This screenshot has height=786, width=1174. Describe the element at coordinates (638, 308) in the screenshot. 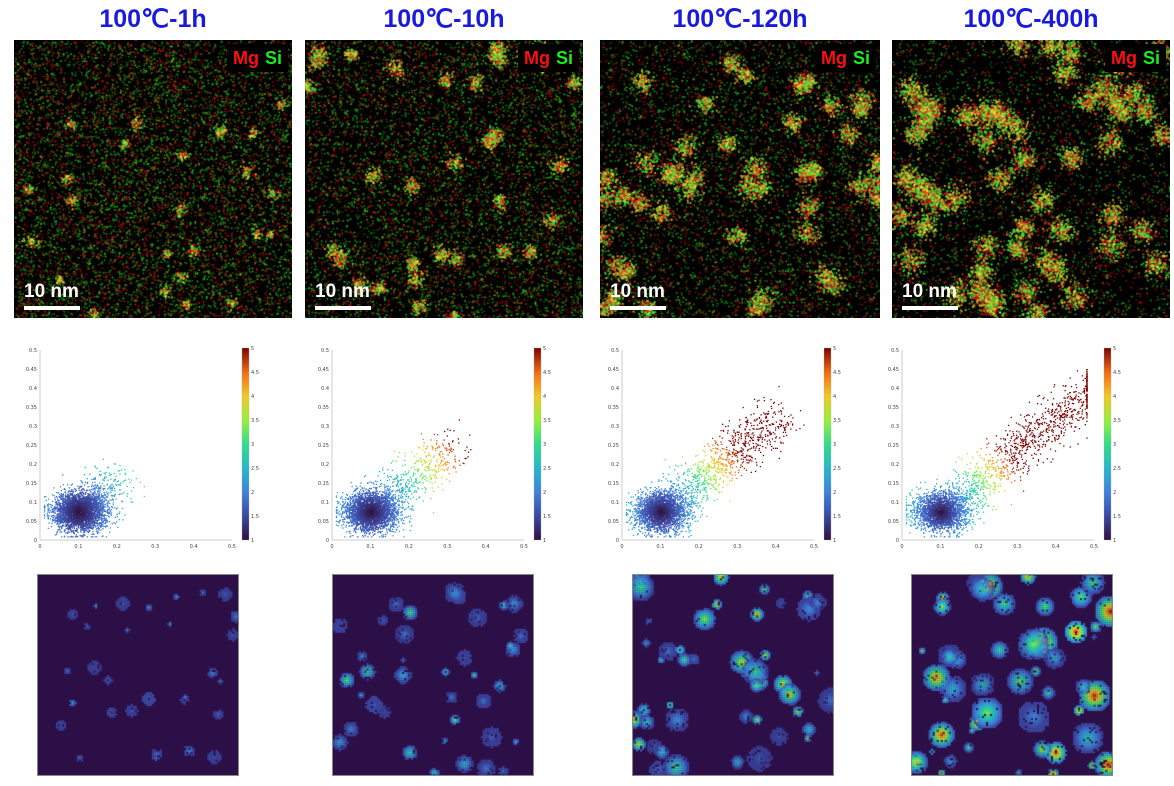

I see `scalebar-line` at that location.